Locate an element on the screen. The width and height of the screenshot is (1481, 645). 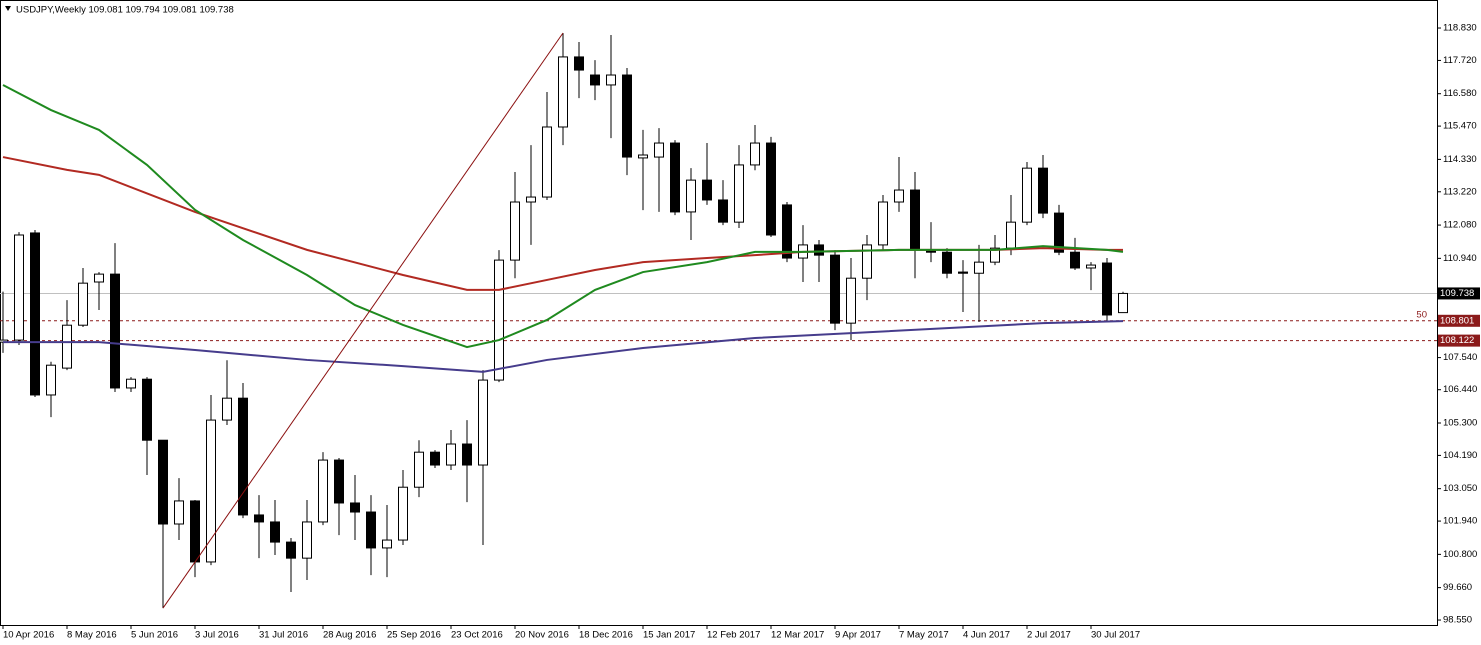
x-tick-label: 12 Feb 2017 is located at coordinates (733, 635).